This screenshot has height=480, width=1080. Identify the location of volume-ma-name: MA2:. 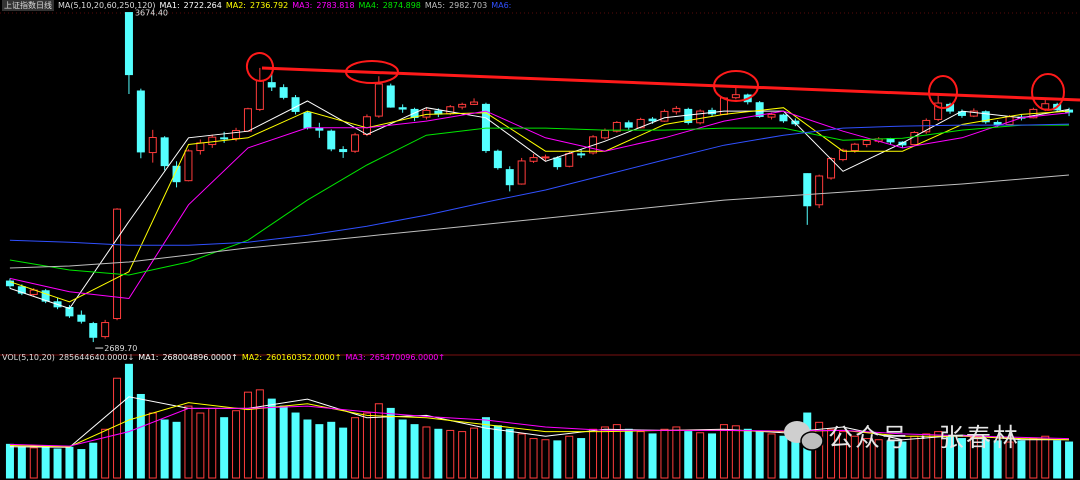
(252, 357).